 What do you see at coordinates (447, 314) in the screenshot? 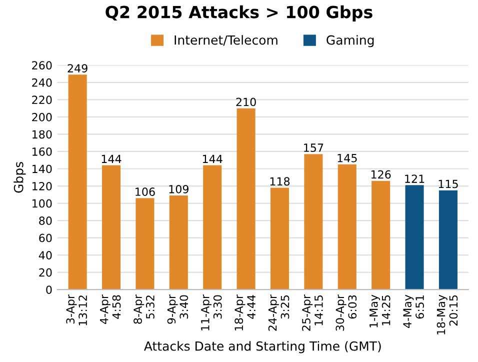
I see `x-tick-label: 18-May 20:15` at bounding box center [447, 314].